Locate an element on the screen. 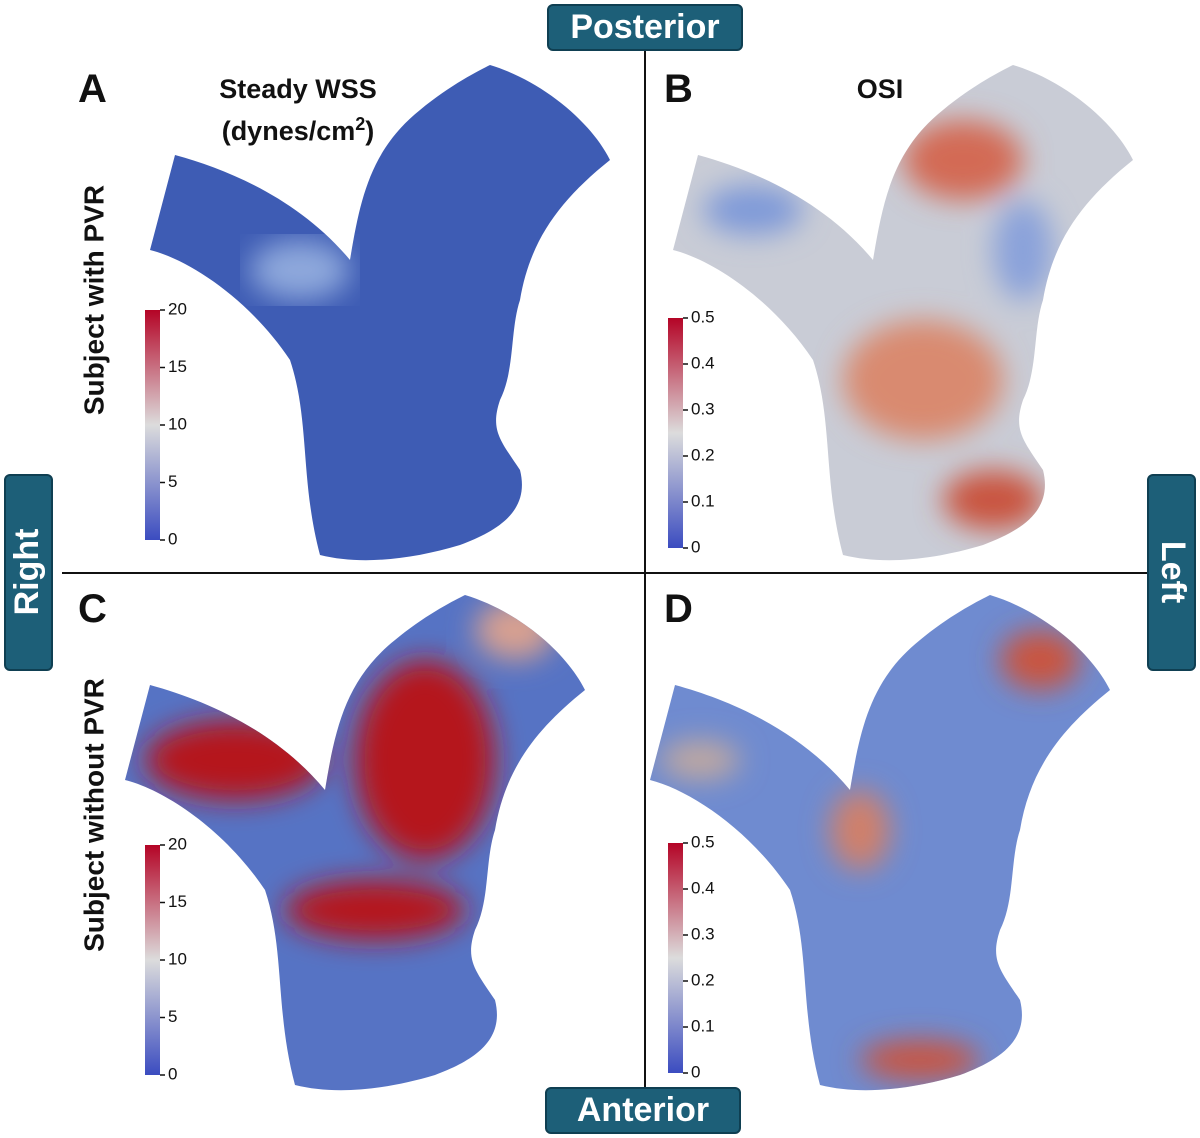 The width and height of the screenshot is (1200, 1138). orientation-label: Left is located at coordinates (1173, 572).